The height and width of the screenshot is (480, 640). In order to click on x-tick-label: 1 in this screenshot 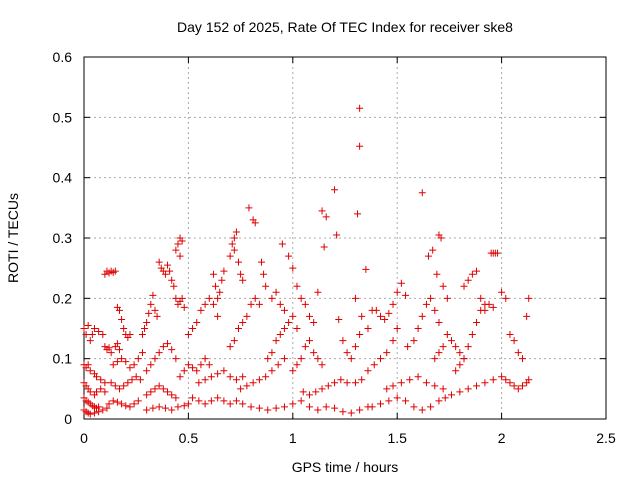, I will do `click(293, 438)`.